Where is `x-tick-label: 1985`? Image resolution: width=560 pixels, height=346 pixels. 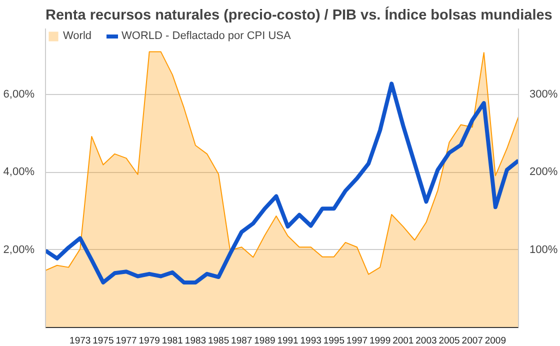 x-tick-label: 1985 is located at coordinates (219, 341).